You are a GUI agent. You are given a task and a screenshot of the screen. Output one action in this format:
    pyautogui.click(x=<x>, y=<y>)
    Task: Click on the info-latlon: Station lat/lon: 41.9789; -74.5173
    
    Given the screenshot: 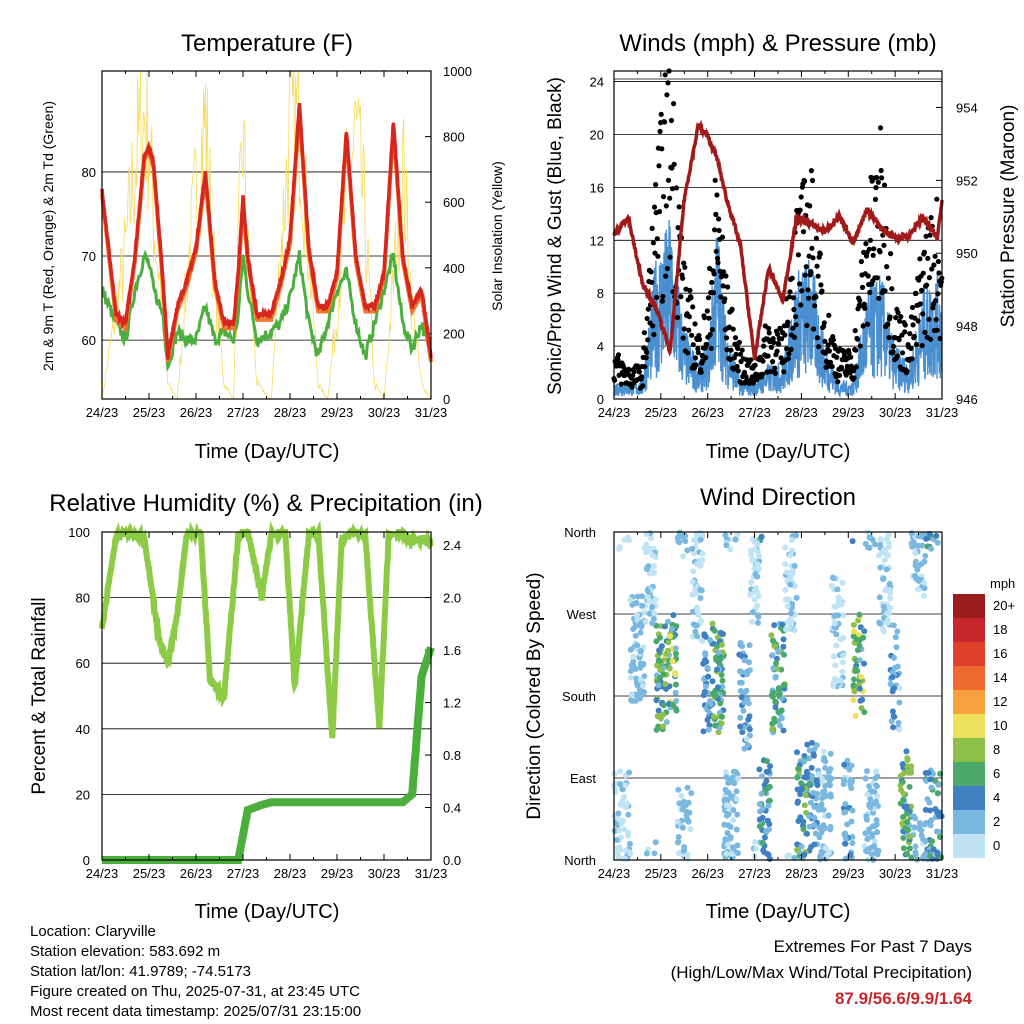 What is the action you would take?
    pyautogui.click(x=141, y=971)
    